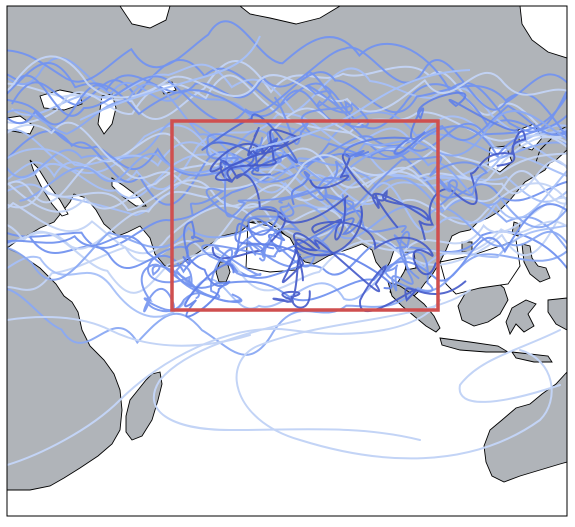  Describe the element at coordinates (543, 32) in the screenshot. I see `sea-of-okhotsk` at that location.